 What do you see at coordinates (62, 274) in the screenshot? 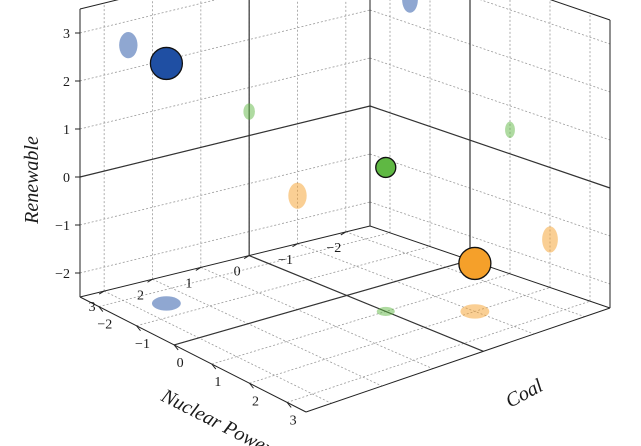
I see `z-tick-label: −2` at bounding box center [62, 274].